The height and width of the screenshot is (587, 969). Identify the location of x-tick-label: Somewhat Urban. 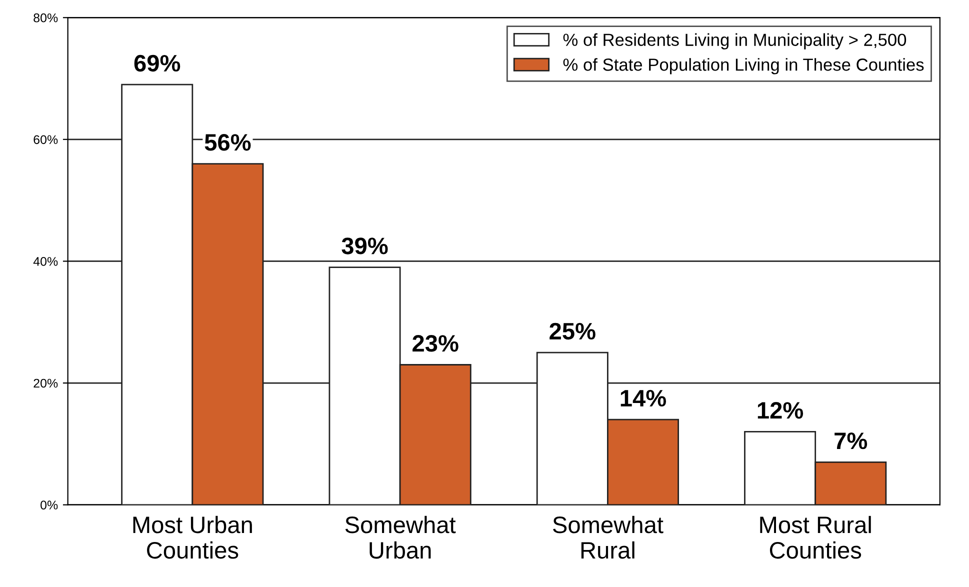
(400, 537).